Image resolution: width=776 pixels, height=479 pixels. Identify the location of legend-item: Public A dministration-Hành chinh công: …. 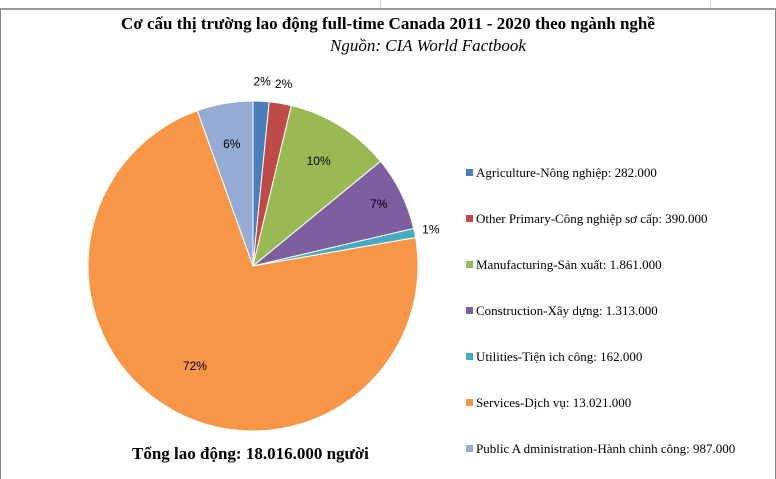
(600, 449).